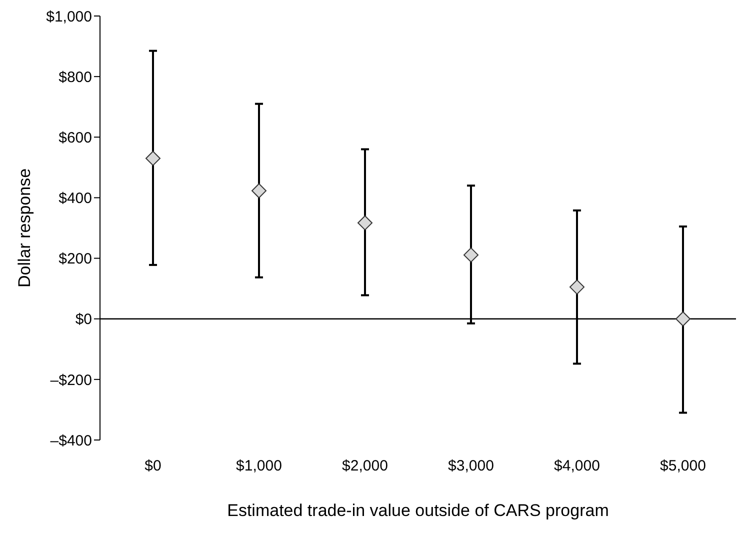 The width and height of the screenshot is (744, 538). I want to click on y-tick-label: –$400, so click(71, 441).